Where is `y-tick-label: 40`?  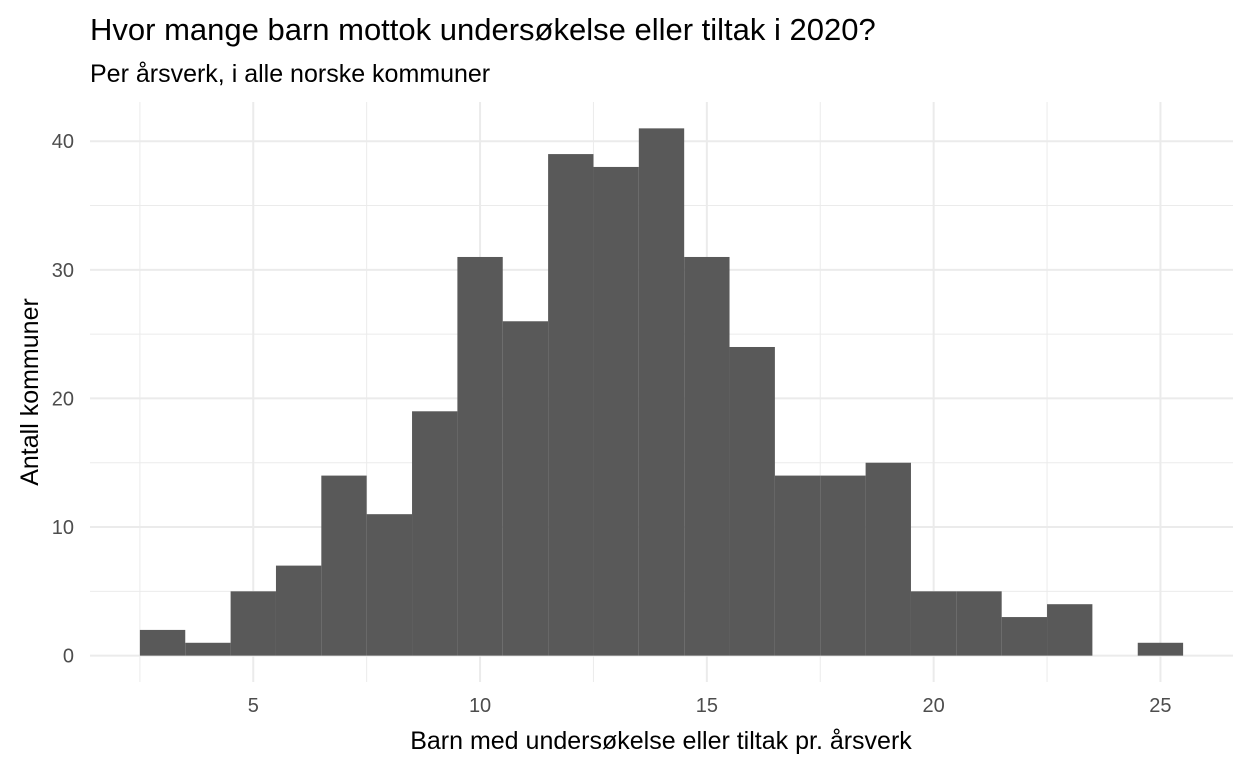
y-tick-label: 40 is located at coordinates (63, 142).